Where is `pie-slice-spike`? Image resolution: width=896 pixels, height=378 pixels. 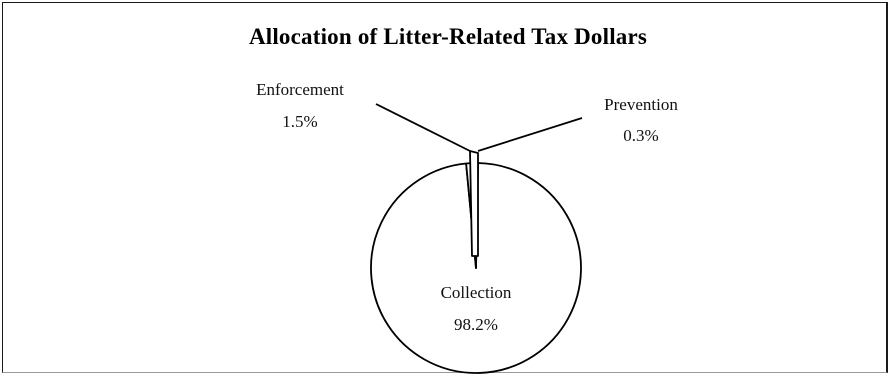
pie-slice-spike is located at coordinates (474, 203).